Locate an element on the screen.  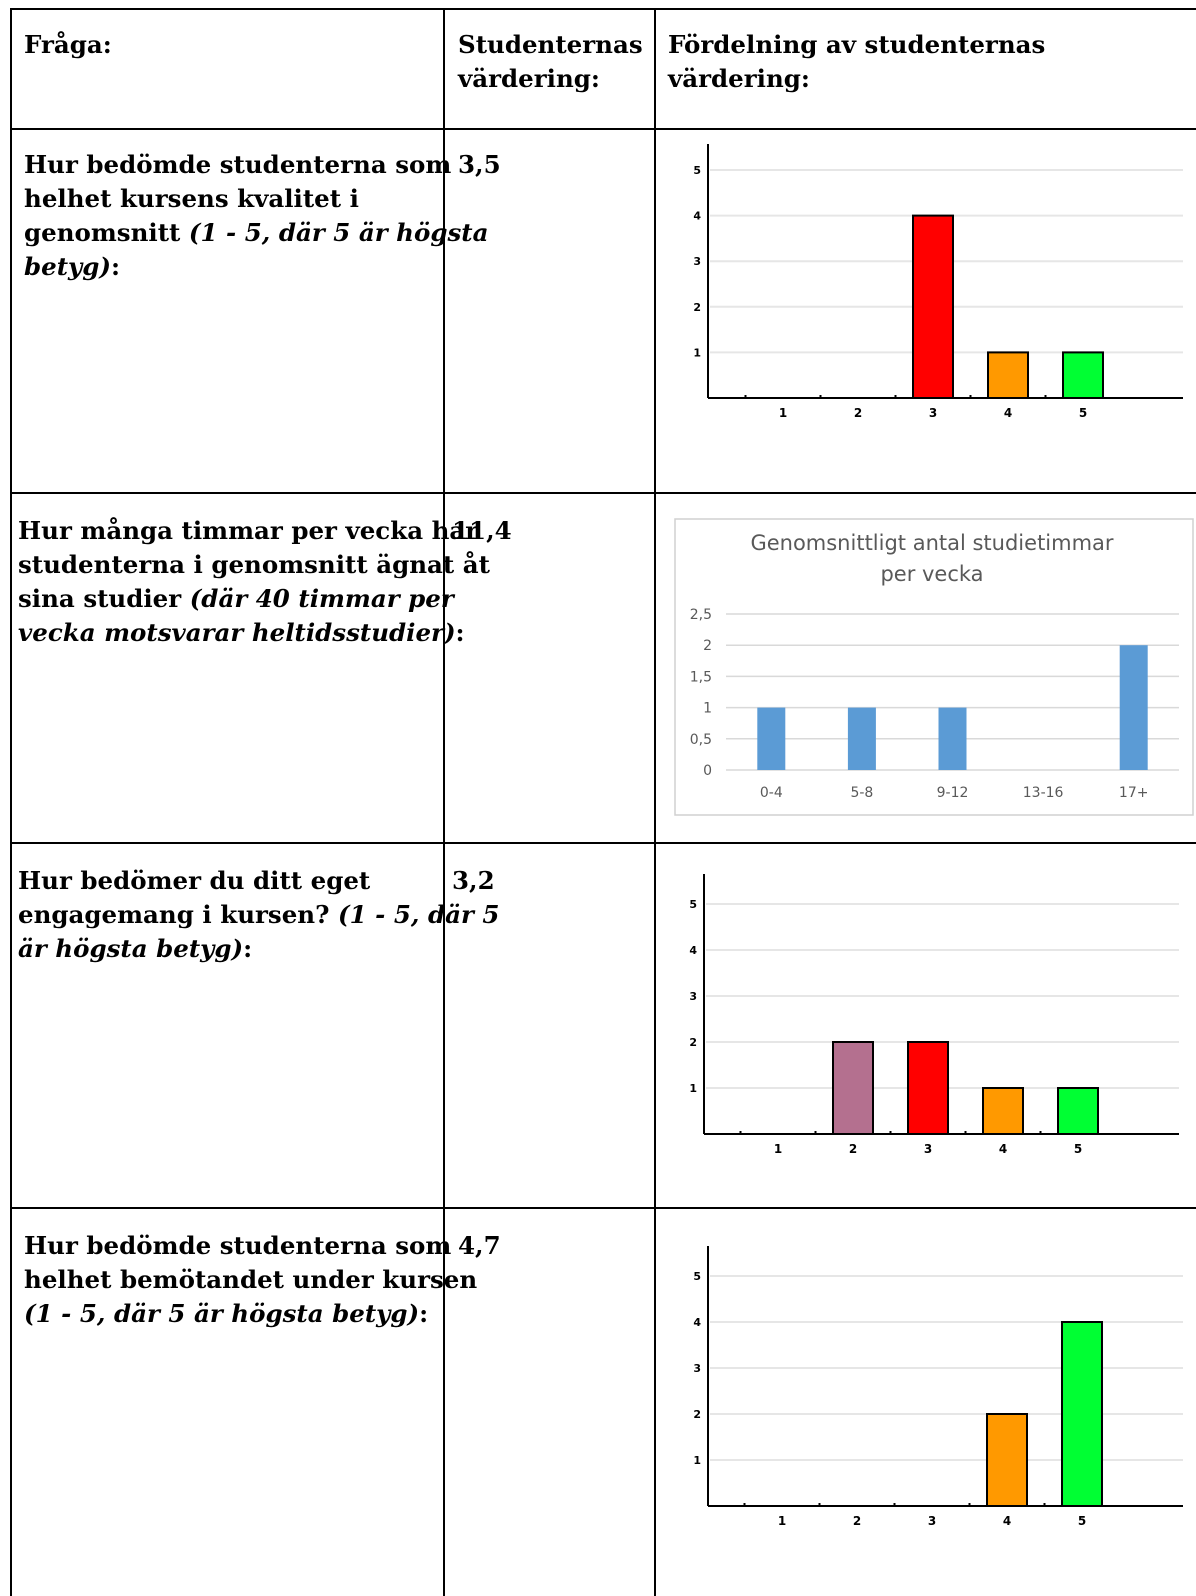
header-distribution-line: Fördelning av studenternas is located at coordinates (857, 44).